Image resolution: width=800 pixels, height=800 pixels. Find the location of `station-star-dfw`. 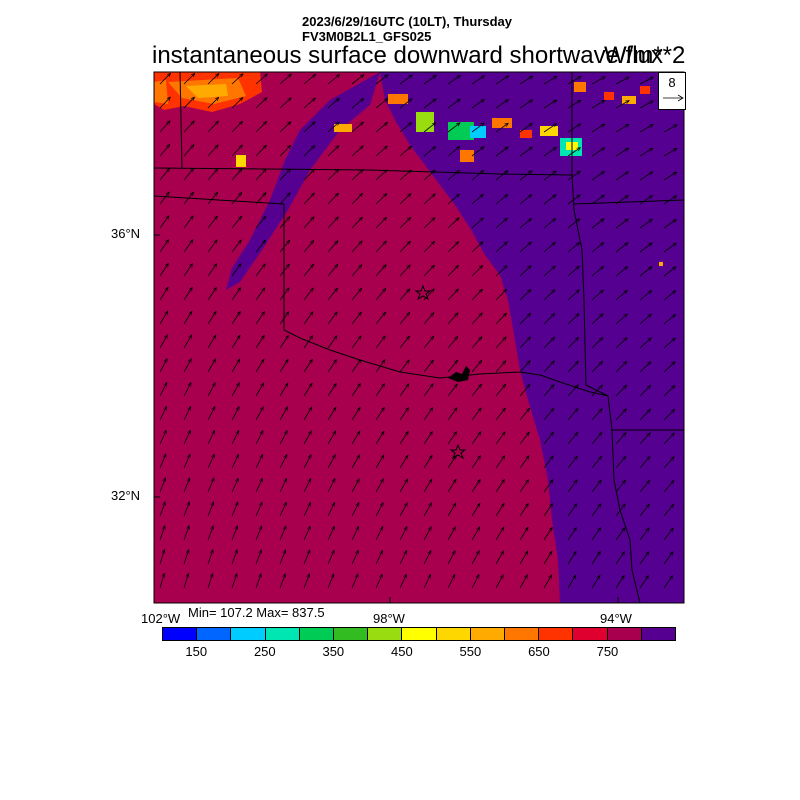

station-star-dfw is located at coordinates (458, 451).